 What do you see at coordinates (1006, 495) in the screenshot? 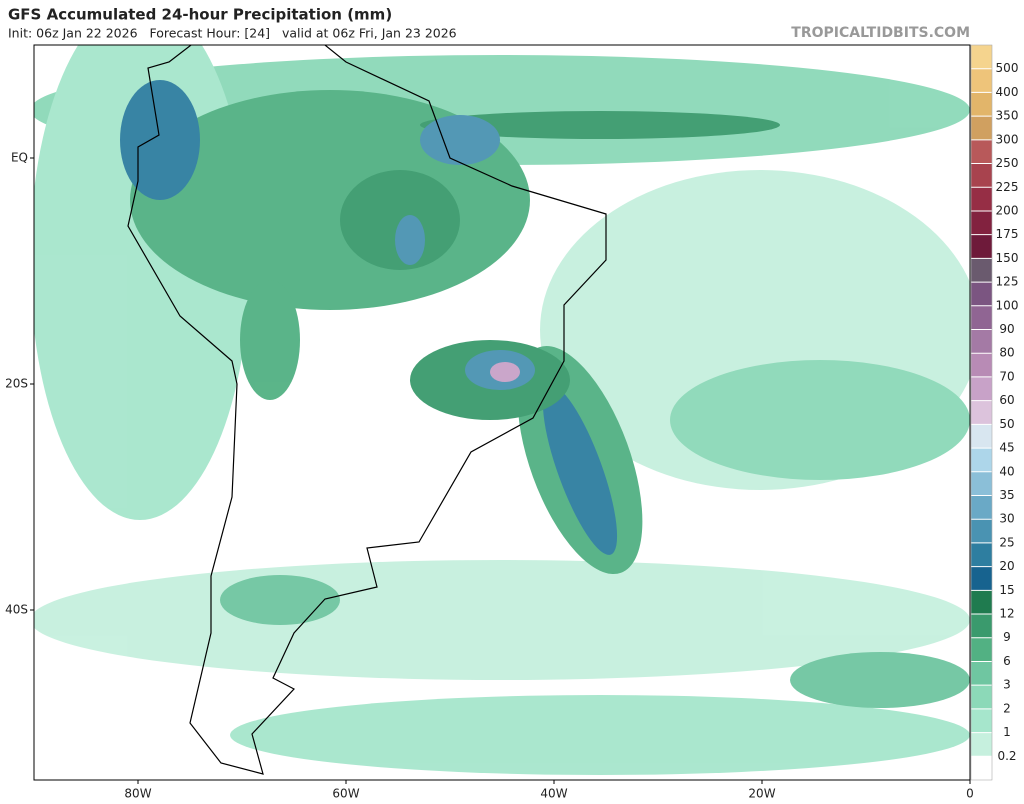
I see `colorbar-label: 35` at bounding box center [1006, 495].